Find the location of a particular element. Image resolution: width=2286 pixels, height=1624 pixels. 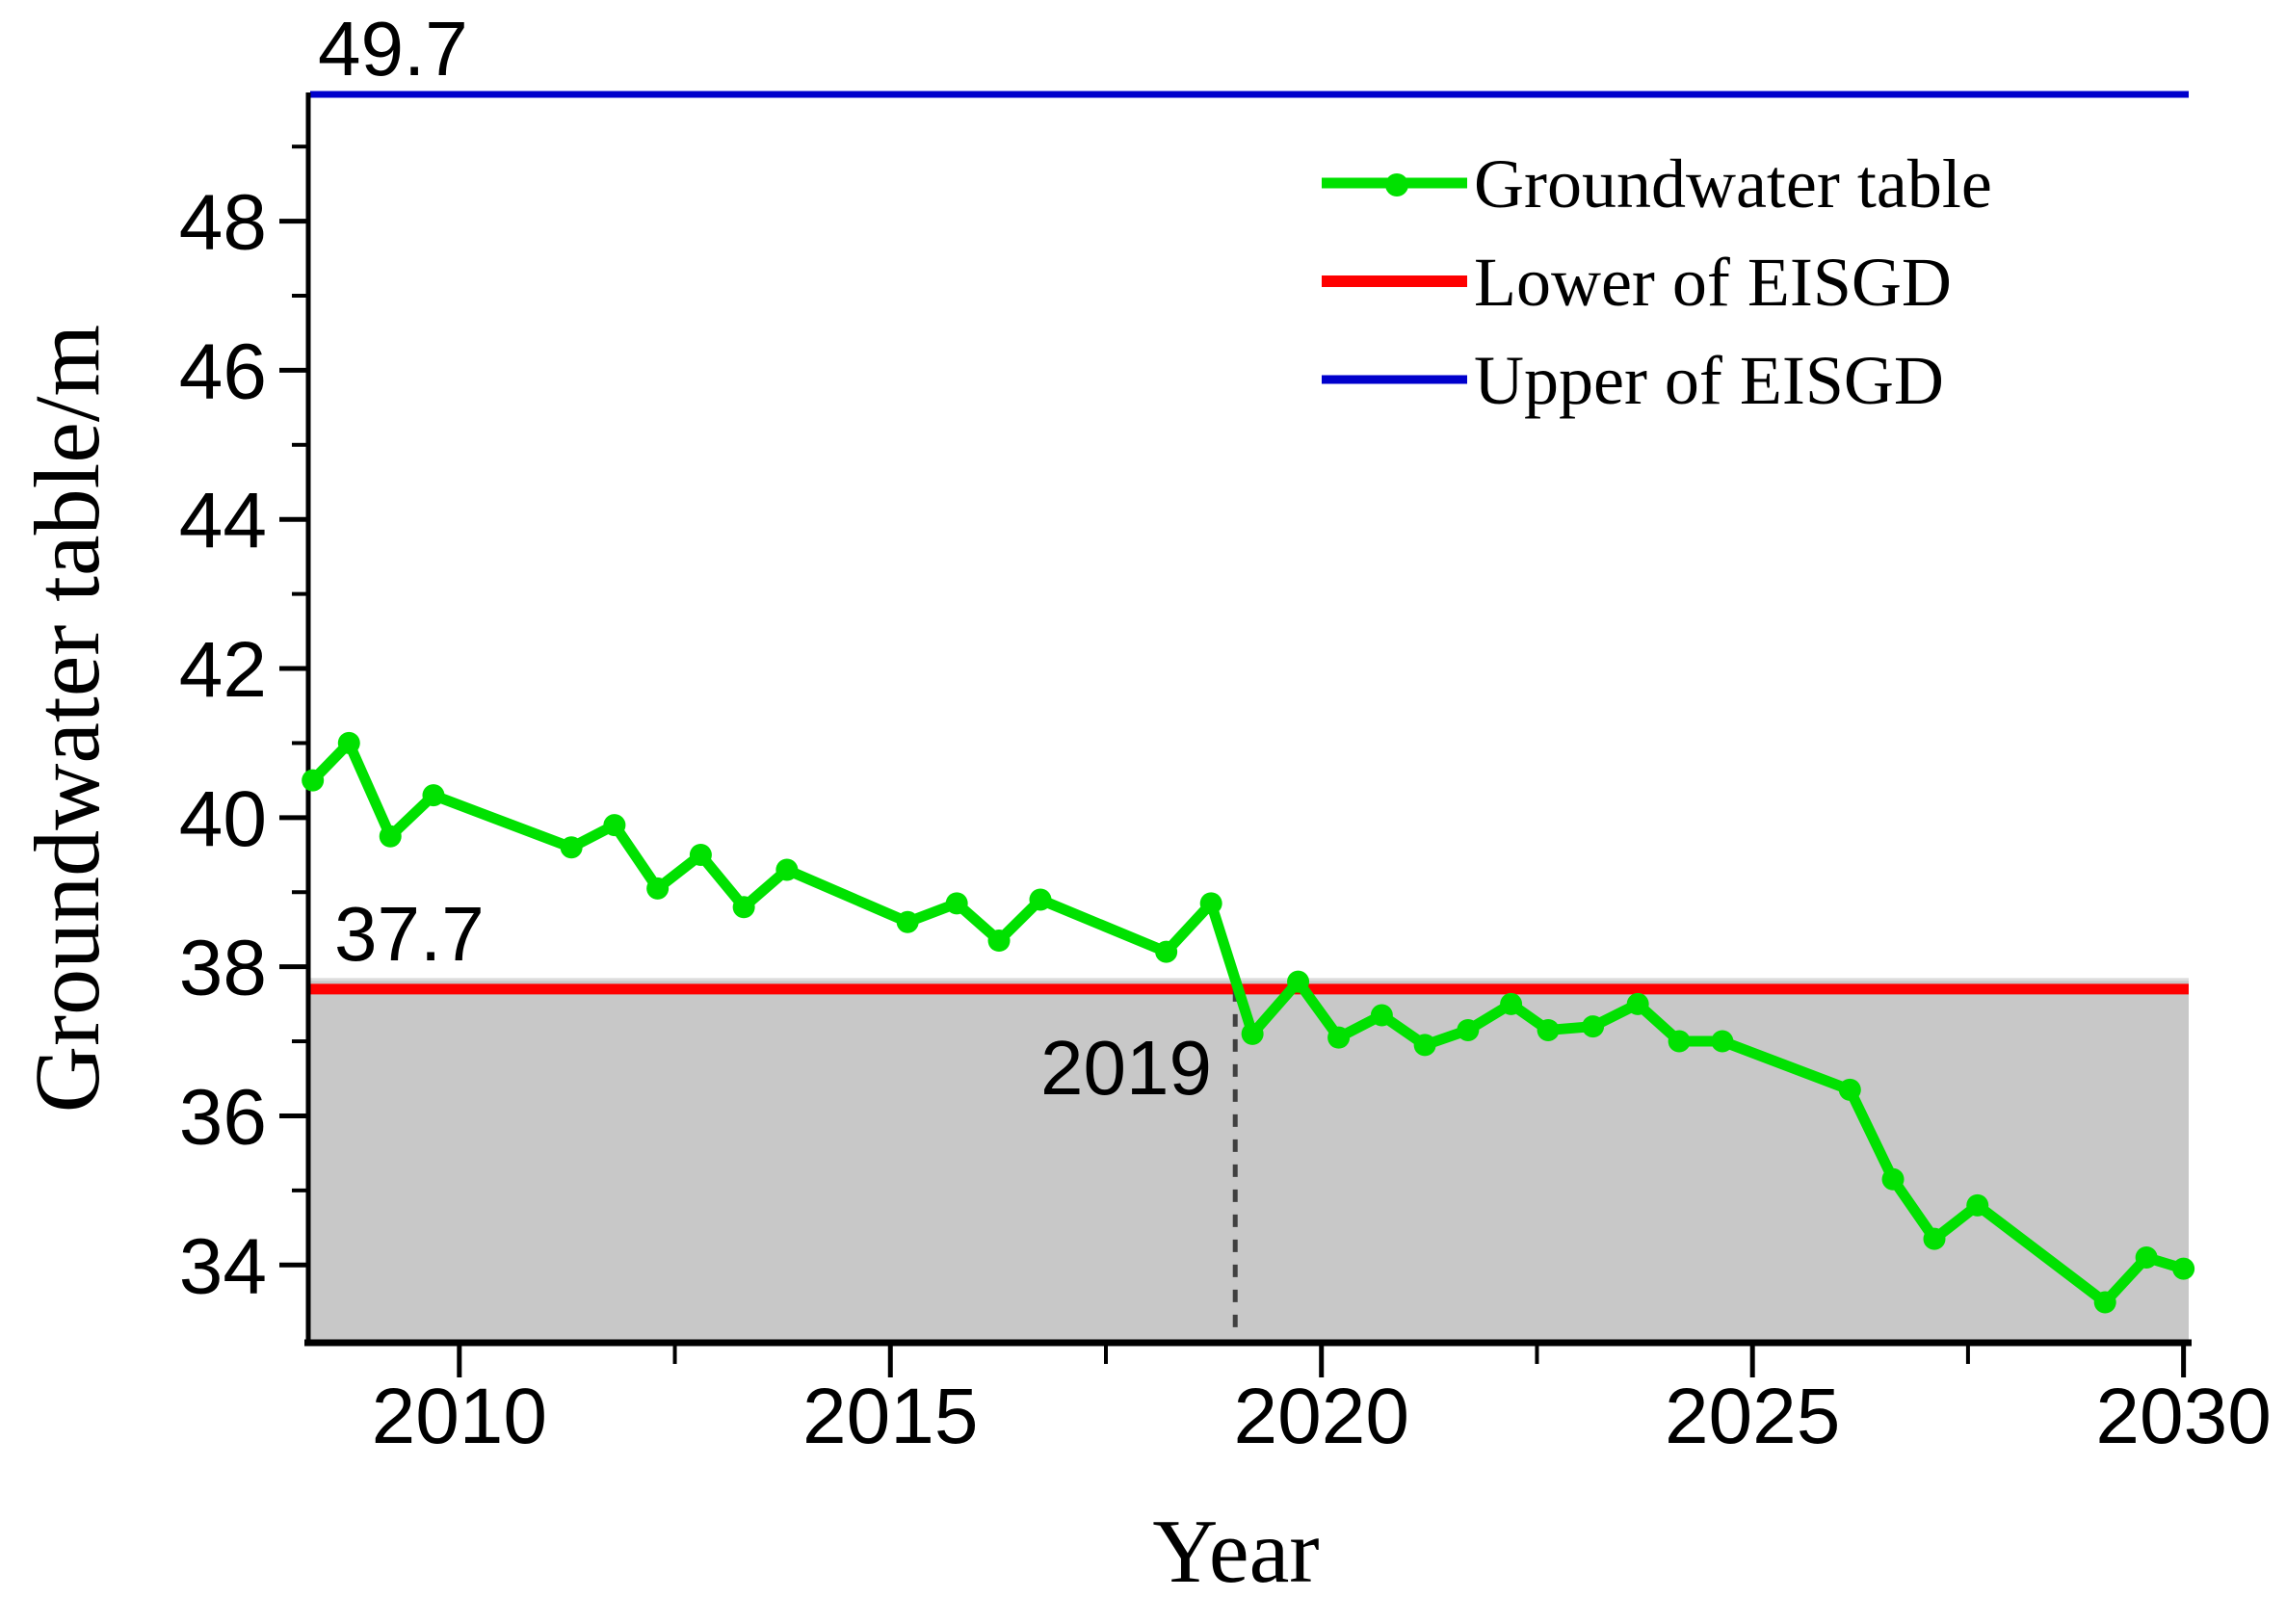

y-tick-label: 34 is located at coordinates (223, 1266).